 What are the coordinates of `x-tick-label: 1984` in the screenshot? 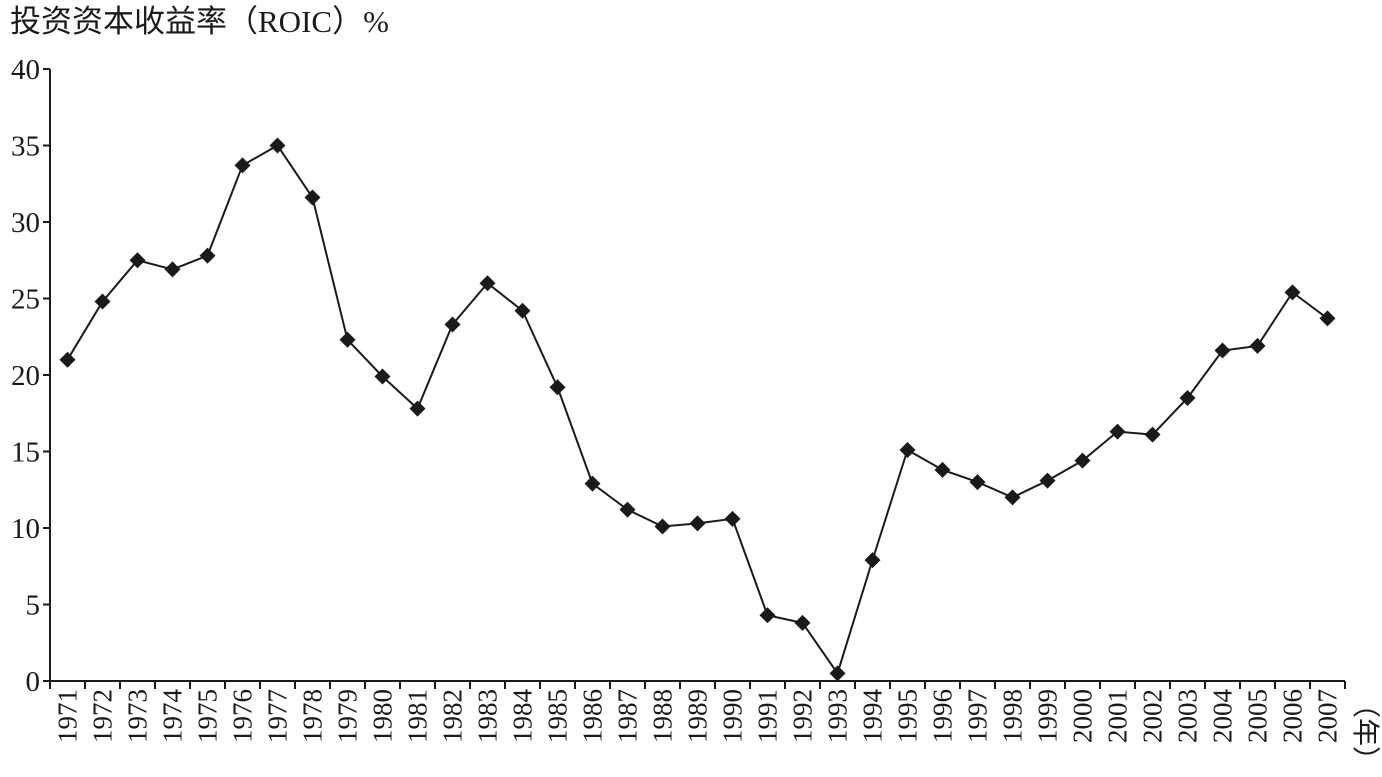 It's located at (523, 716).